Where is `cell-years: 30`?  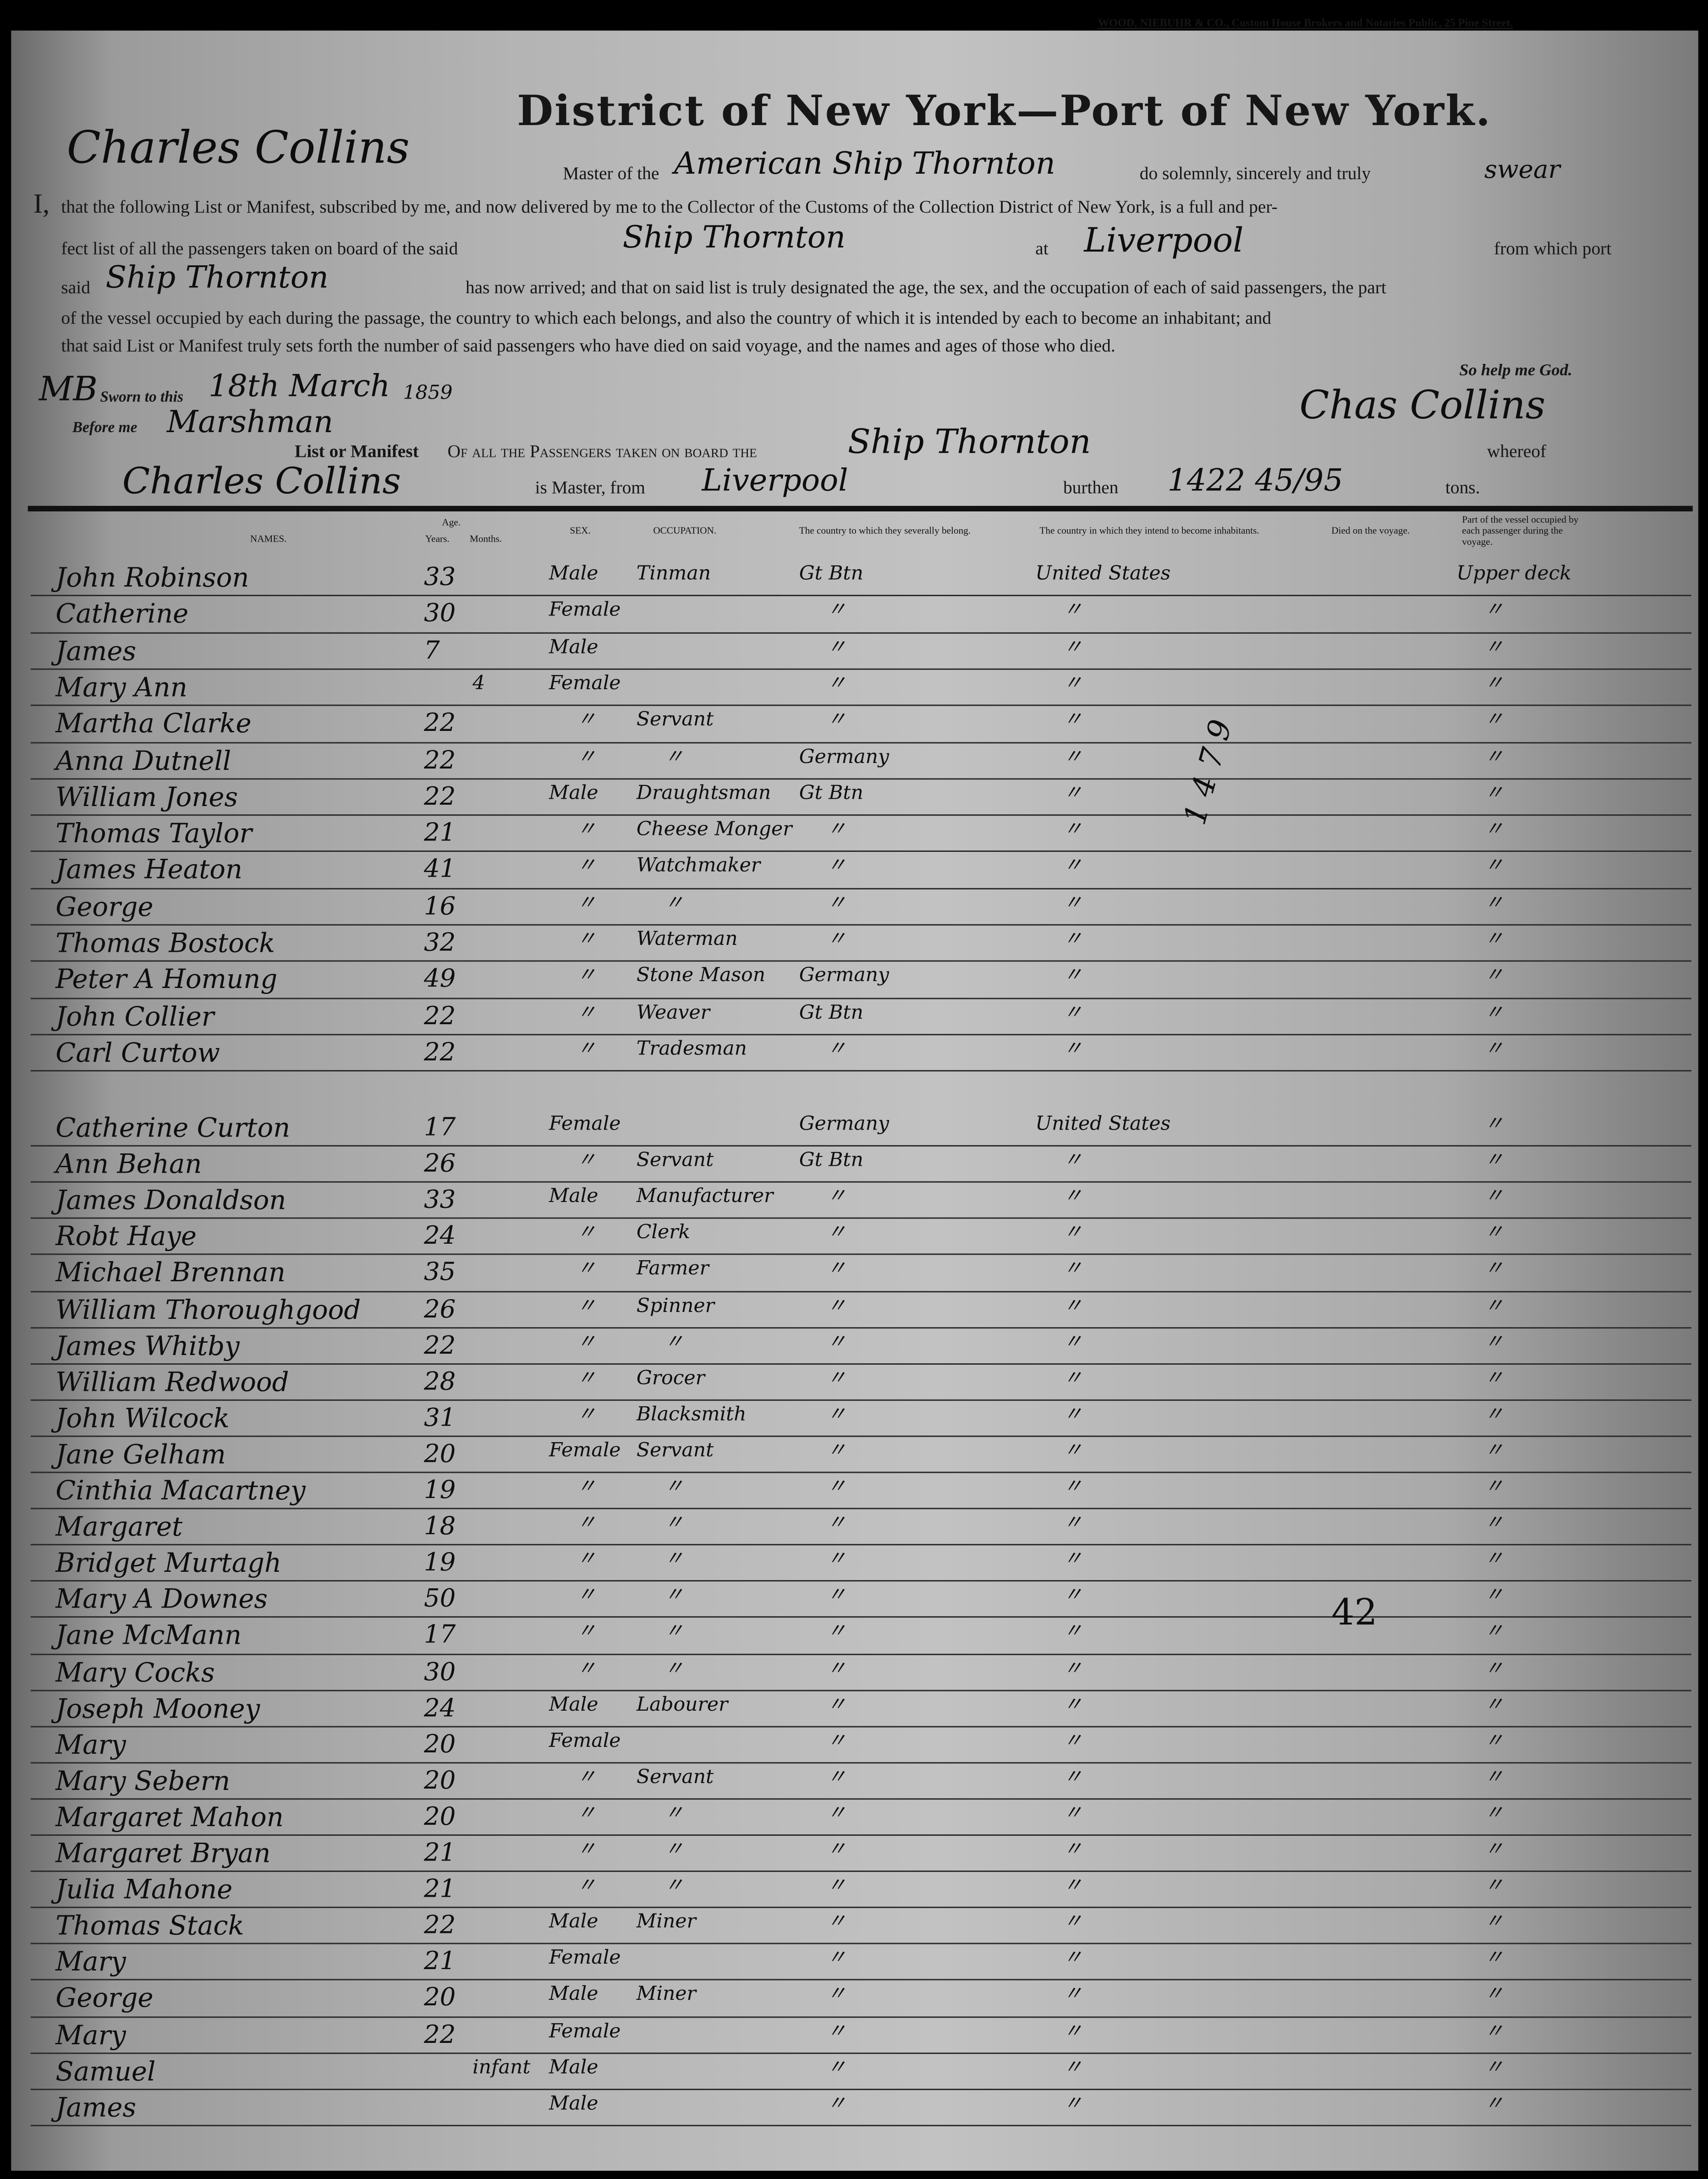 cell-years: 30 is located at coordinates (440, 1672).